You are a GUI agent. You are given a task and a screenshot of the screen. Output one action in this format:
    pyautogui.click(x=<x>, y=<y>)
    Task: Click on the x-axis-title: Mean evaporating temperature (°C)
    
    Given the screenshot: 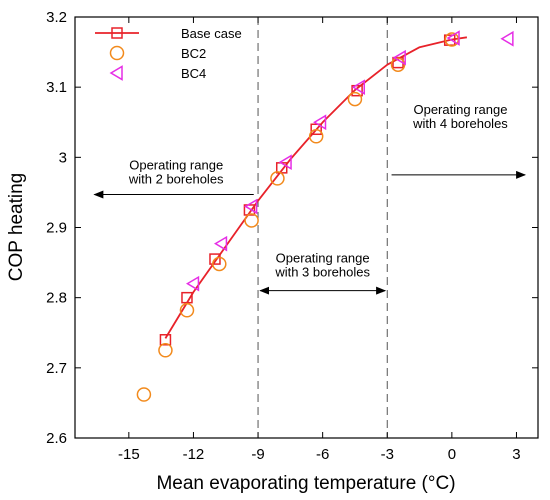 What is the action you would take?
    pyautogui.click(x=305, y=483)
    